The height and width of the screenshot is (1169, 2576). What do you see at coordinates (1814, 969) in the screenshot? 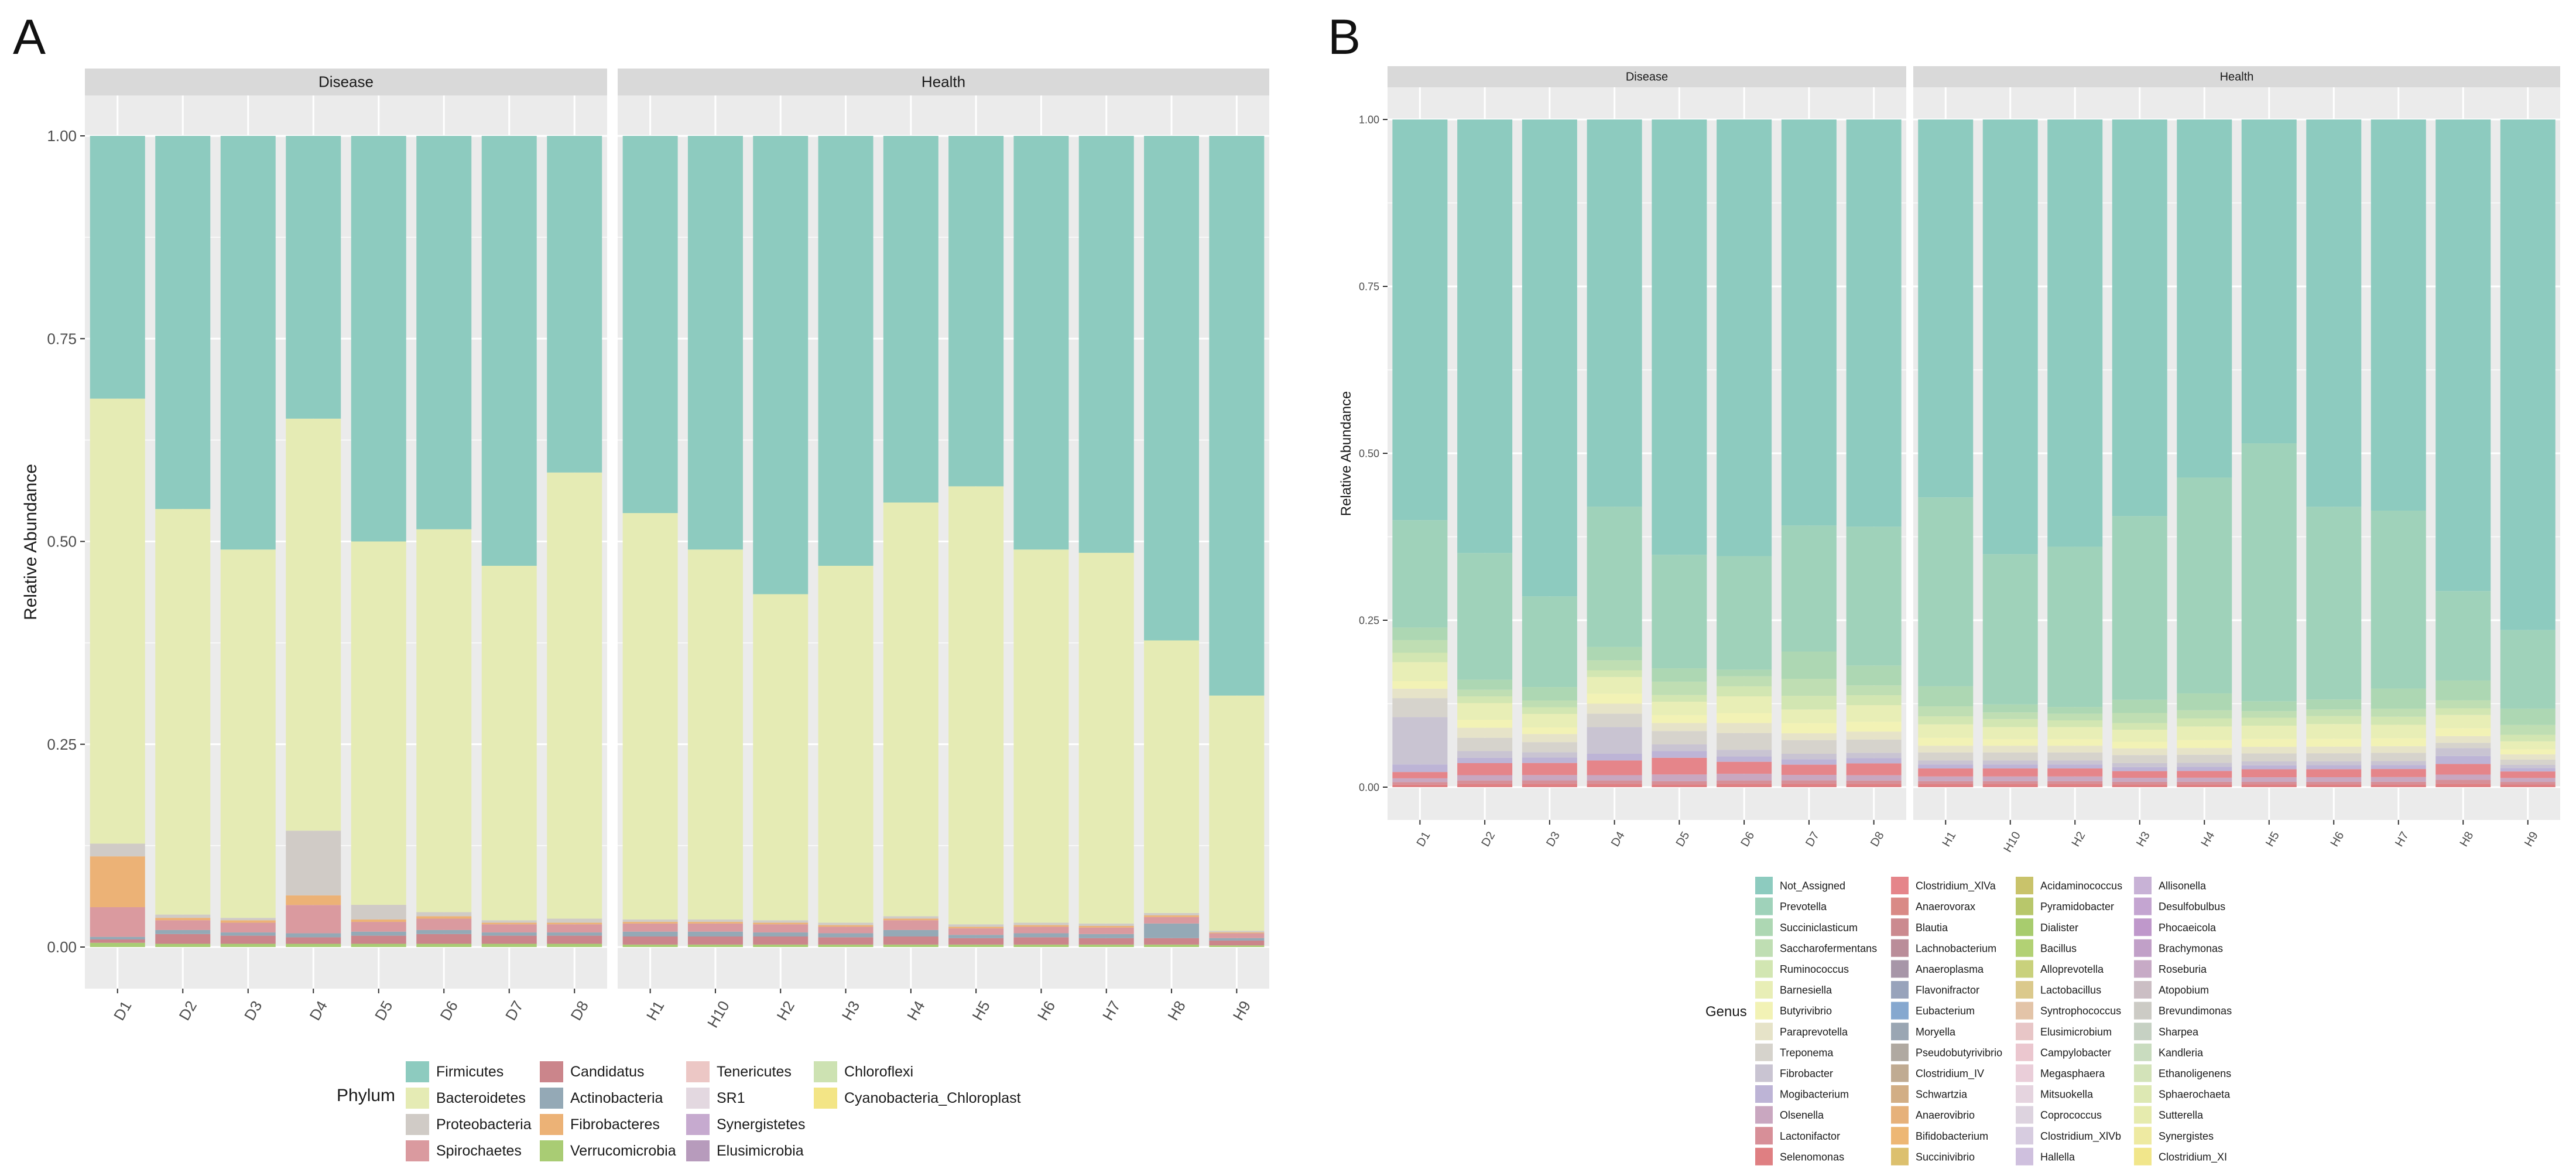
I see `legend-label: Ruminococcus` at bounding box center [1814, 969].